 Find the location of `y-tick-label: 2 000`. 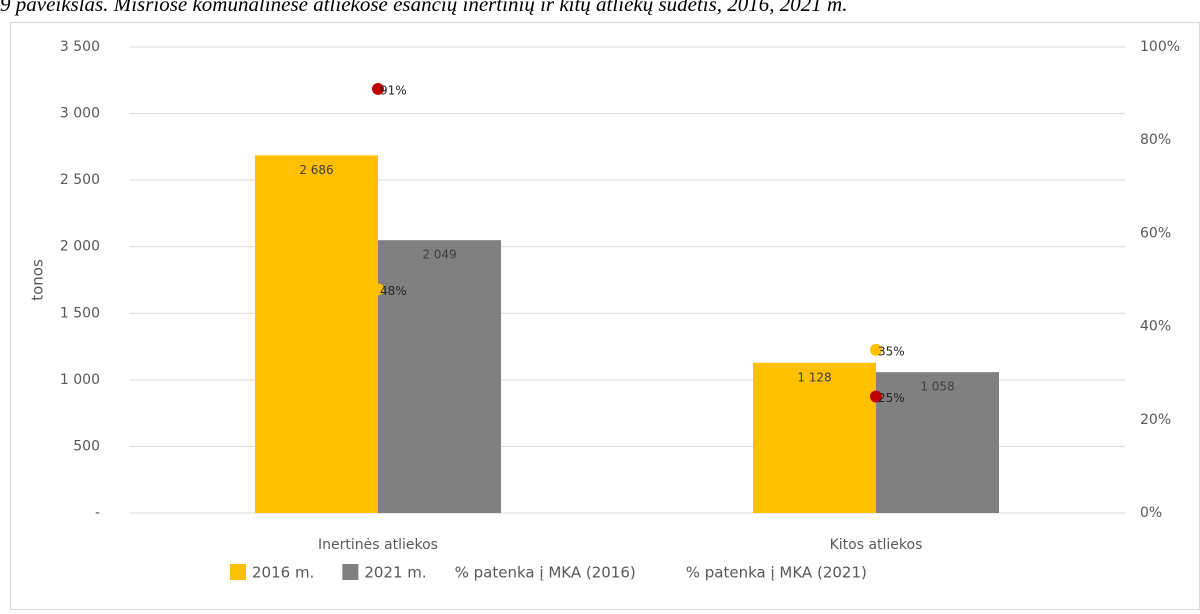

y-tick-label: 2 000 is located at coordinates (80, 247).